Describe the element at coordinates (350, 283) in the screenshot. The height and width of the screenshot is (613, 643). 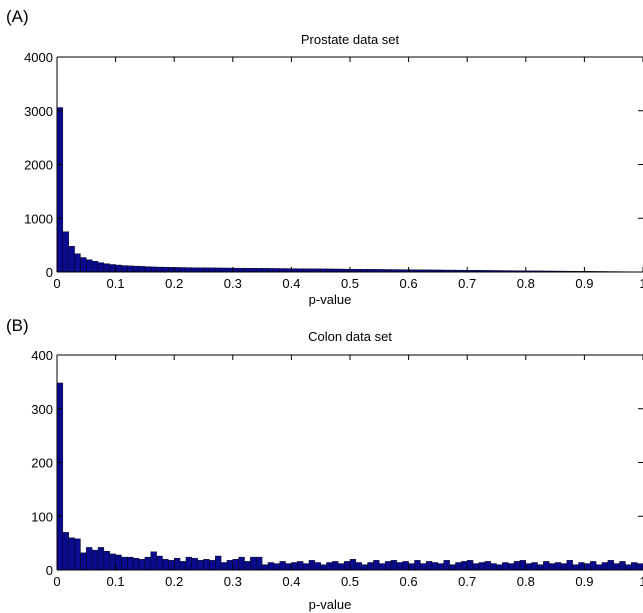
I see `x-tick-label: 0.5` at that location.